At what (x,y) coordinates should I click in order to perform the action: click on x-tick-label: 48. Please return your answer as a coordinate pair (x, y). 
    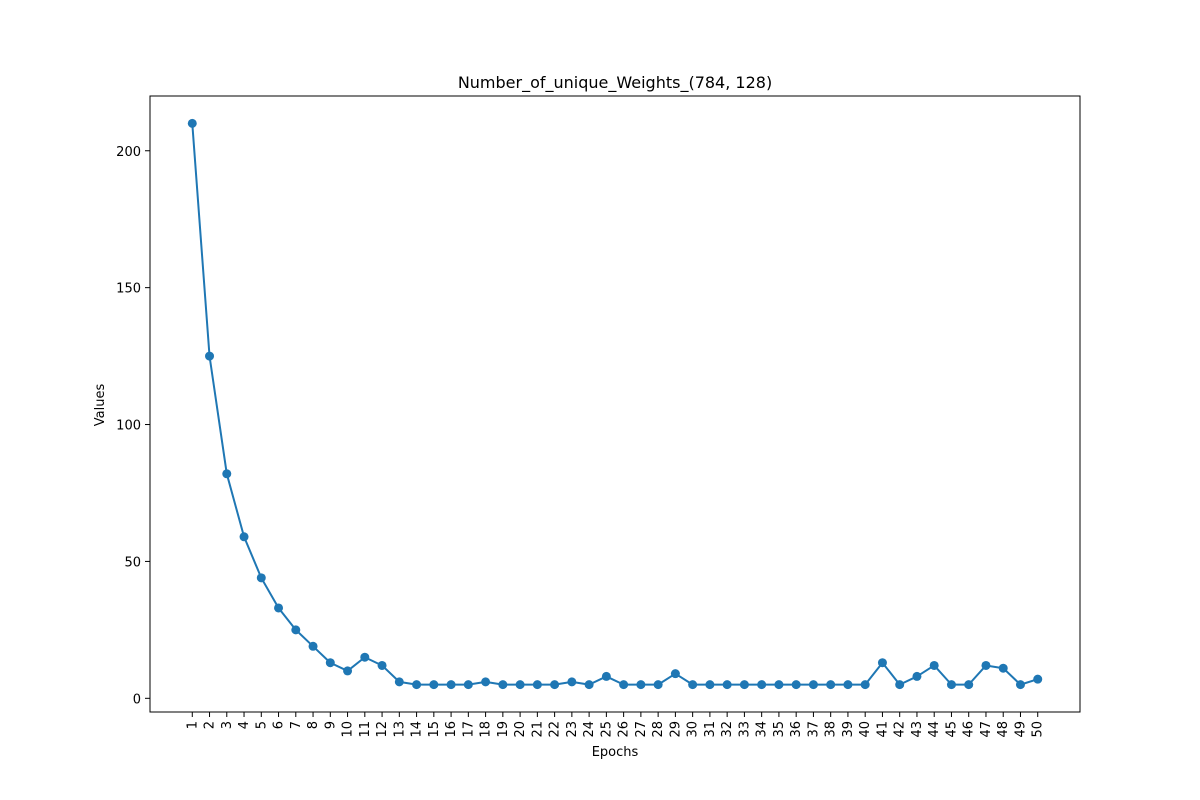
    Looking at the image, I should click on (1003, 729).